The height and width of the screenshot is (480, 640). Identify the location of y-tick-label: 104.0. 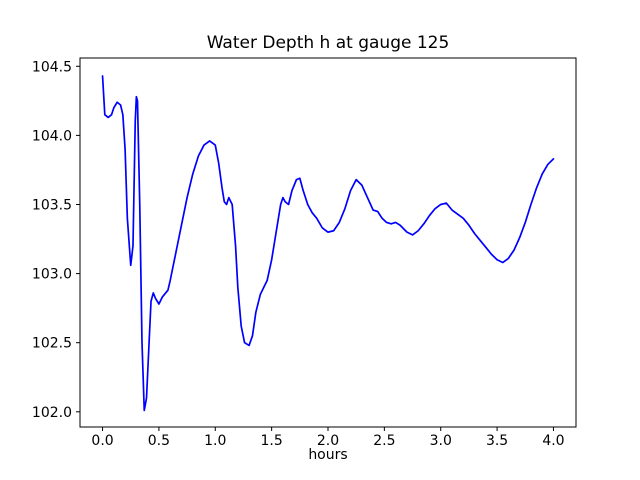
(52, 136).